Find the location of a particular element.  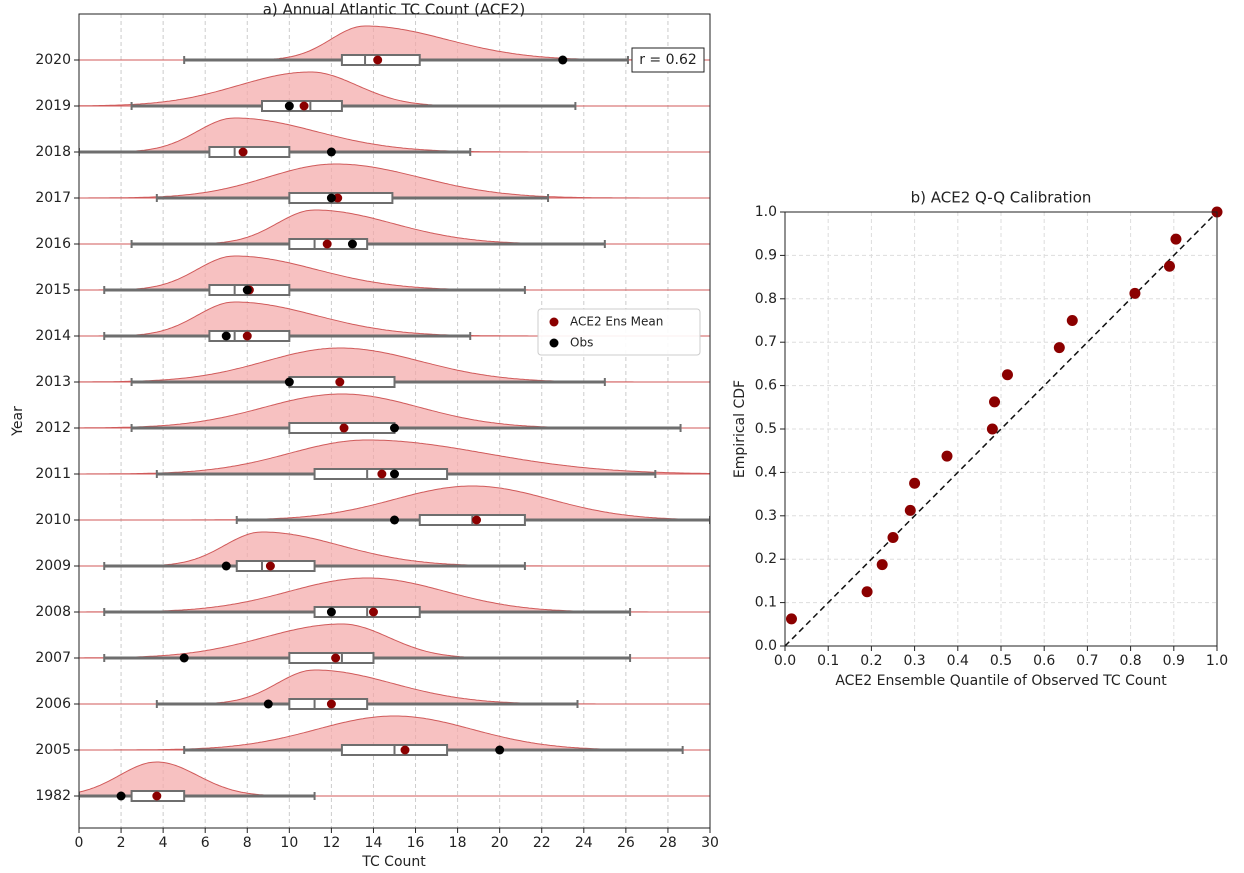

x-tick-label: 0.7 is located at coordinates (1087, 661).